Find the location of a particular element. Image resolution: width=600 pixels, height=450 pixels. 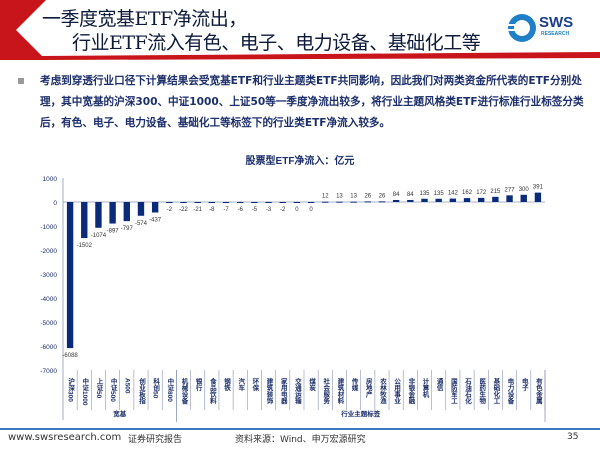

x-category-label: 沪深300 is located at coordinates (71, 390).